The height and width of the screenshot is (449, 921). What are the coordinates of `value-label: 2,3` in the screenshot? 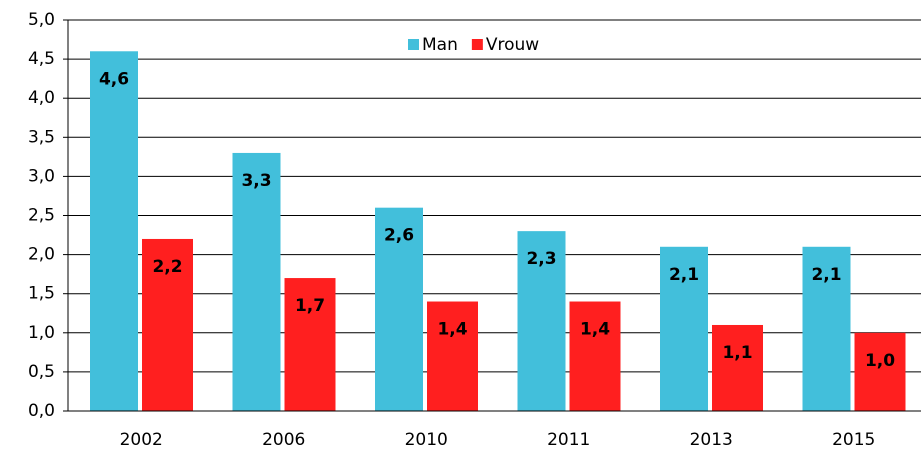 It's located at (541, 259).